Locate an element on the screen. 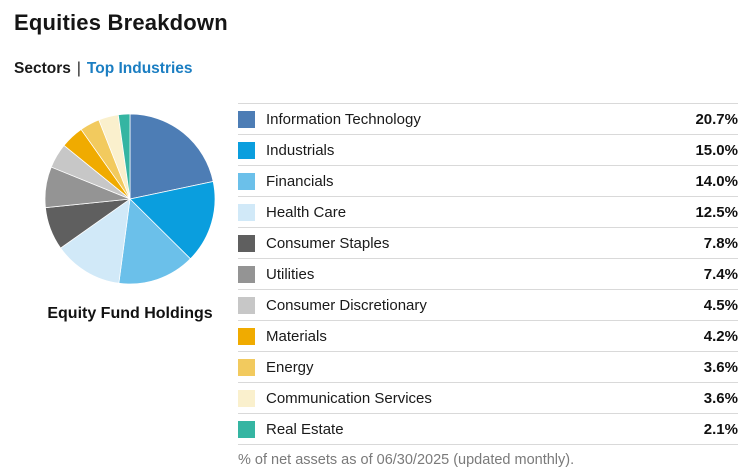 The width and height of the screenshot is (749, 472). legend-value: 4.2% is located at coordinates (720, 336).